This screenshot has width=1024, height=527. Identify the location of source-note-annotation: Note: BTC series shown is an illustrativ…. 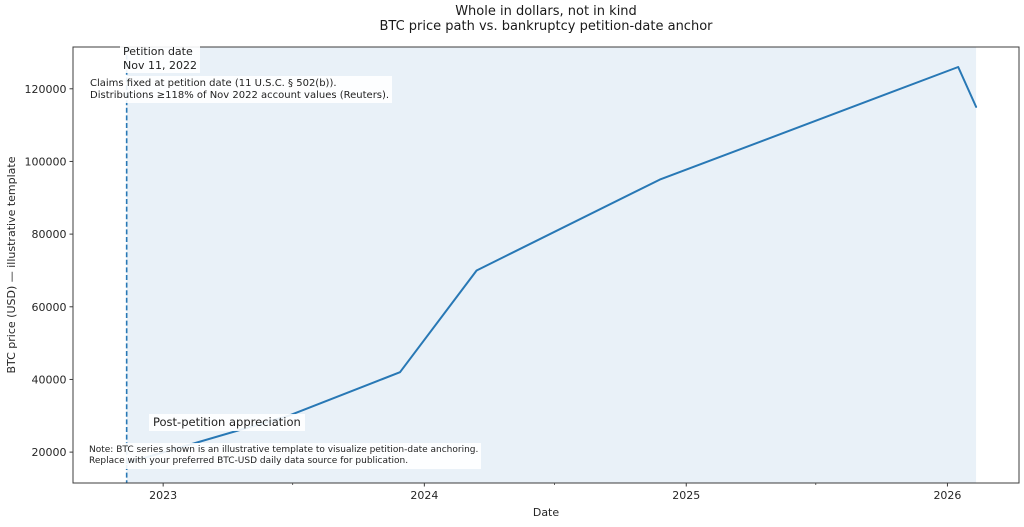
(284, 456).